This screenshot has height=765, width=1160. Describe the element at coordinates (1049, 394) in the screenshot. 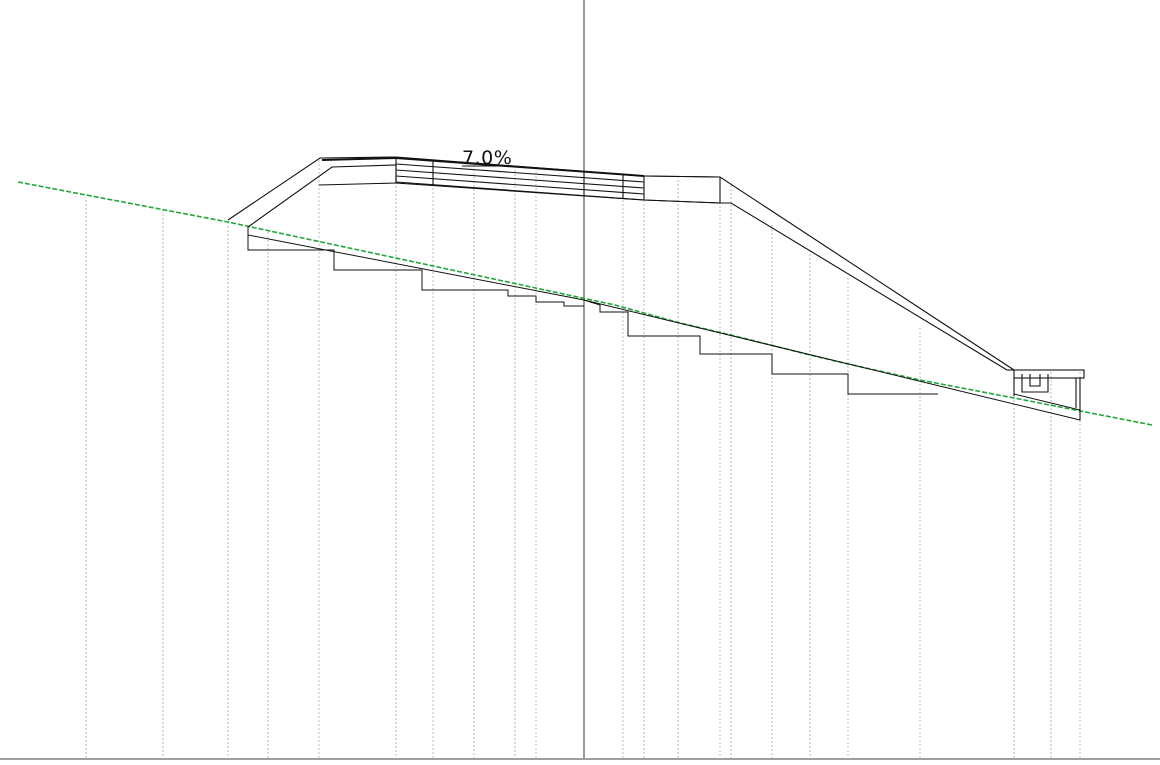

I see `drain-structure` at that location.